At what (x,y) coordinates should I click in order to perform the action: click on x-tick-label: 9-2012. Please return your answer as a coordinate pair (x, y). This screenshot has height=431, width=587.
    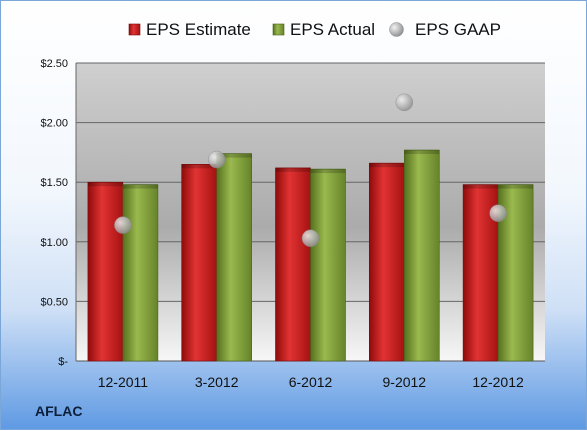
    Looking at the image, I should click on (405, 382).